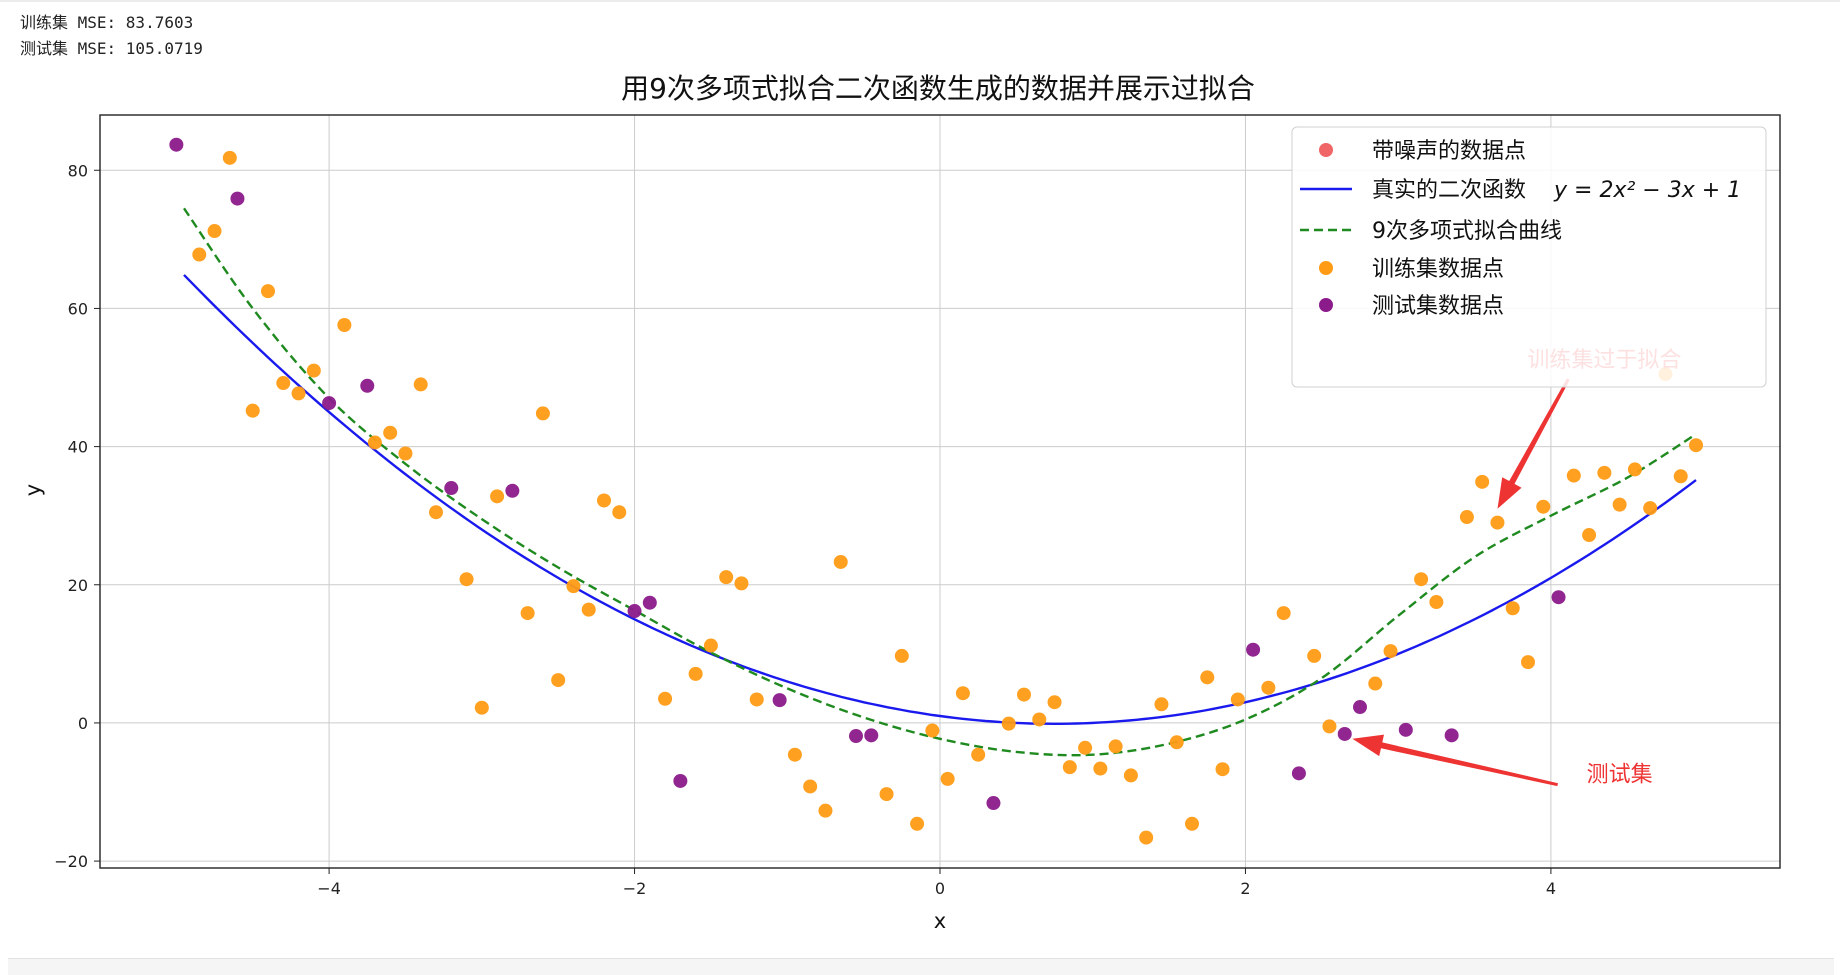  I want to click on legend-label-test: 测试集数据点, so click(1438, 306).